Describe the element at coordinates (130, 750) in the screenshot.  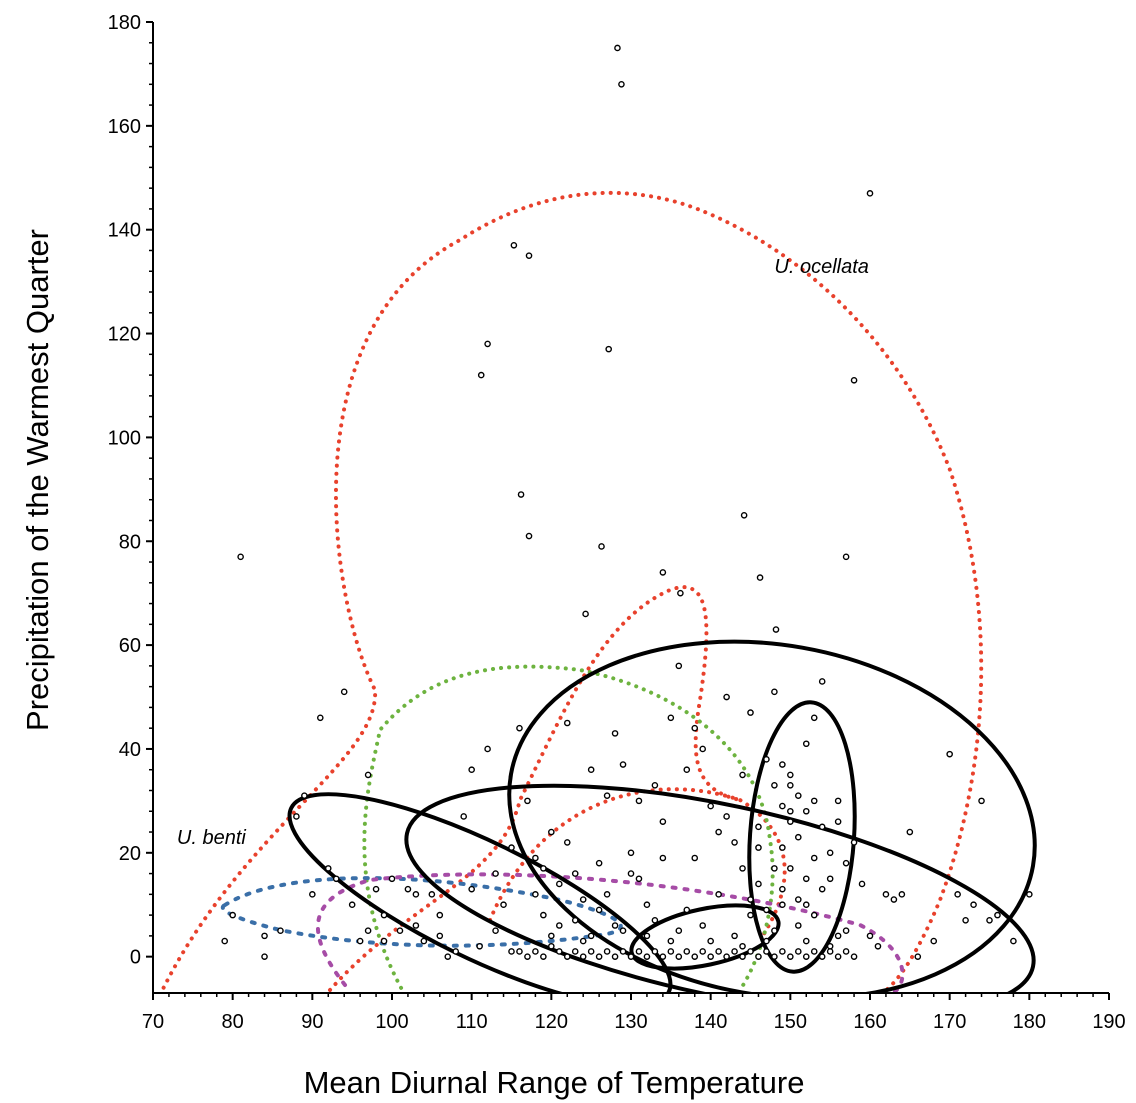
I see `y-tick-label: 40` at that location.